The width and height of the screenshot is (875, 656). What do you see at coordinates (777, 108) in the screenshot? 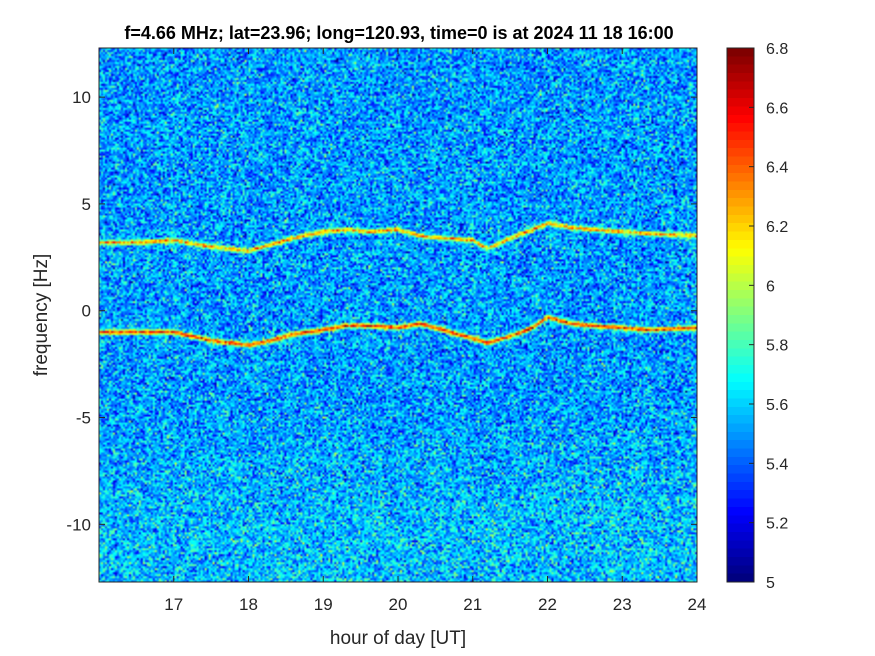
I see `colorbar-tick-label: 6.6` at bounding box center [777, 108].